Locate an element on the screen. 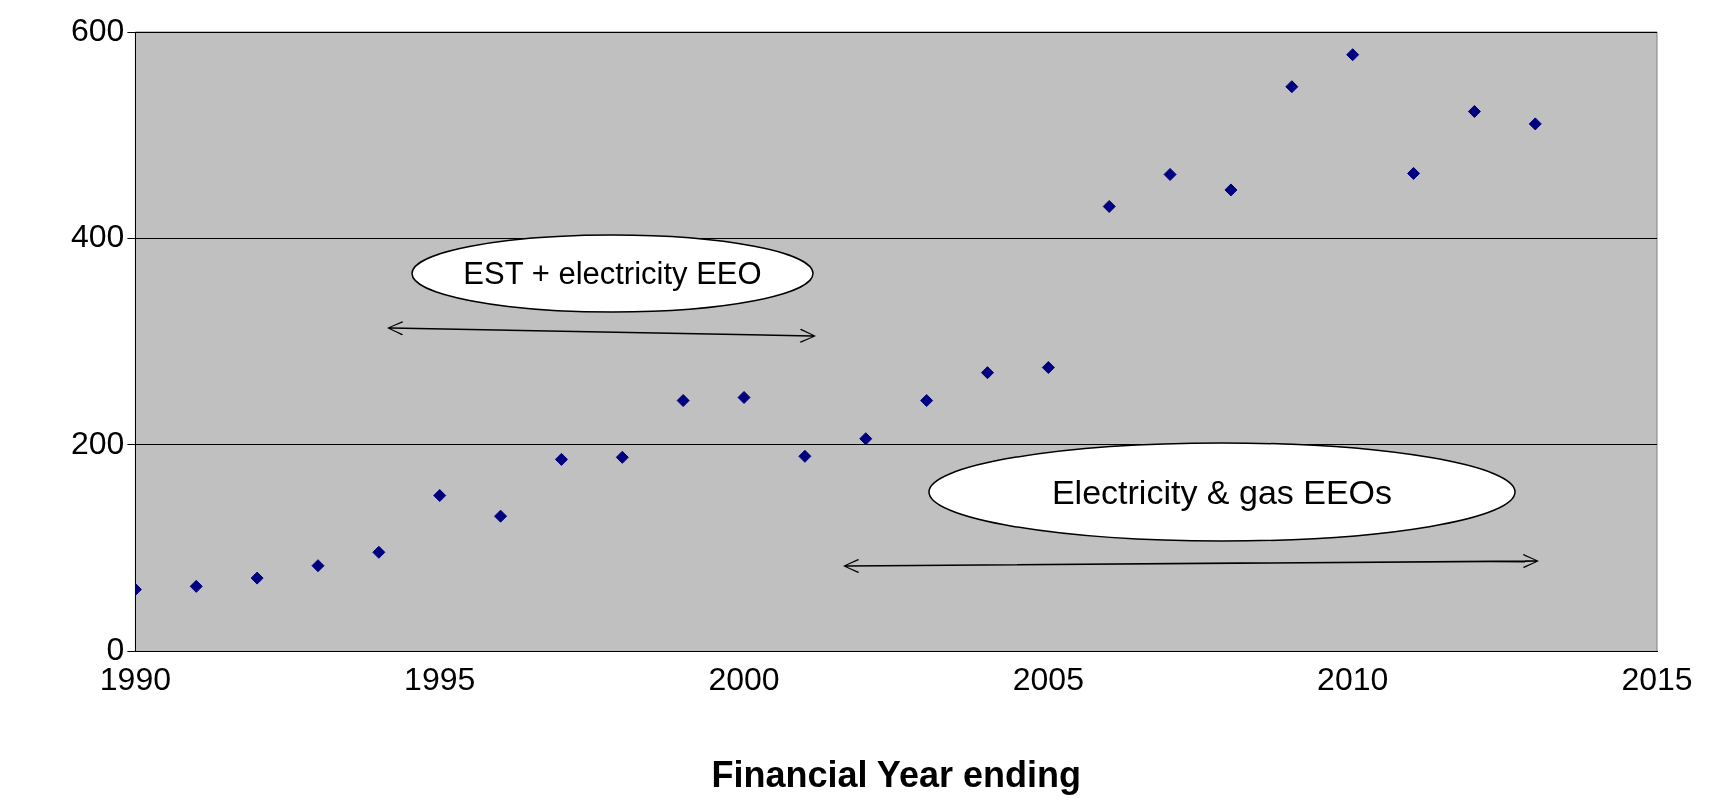  x-tick-label: 2005 is located at coordinates (1048, 679).